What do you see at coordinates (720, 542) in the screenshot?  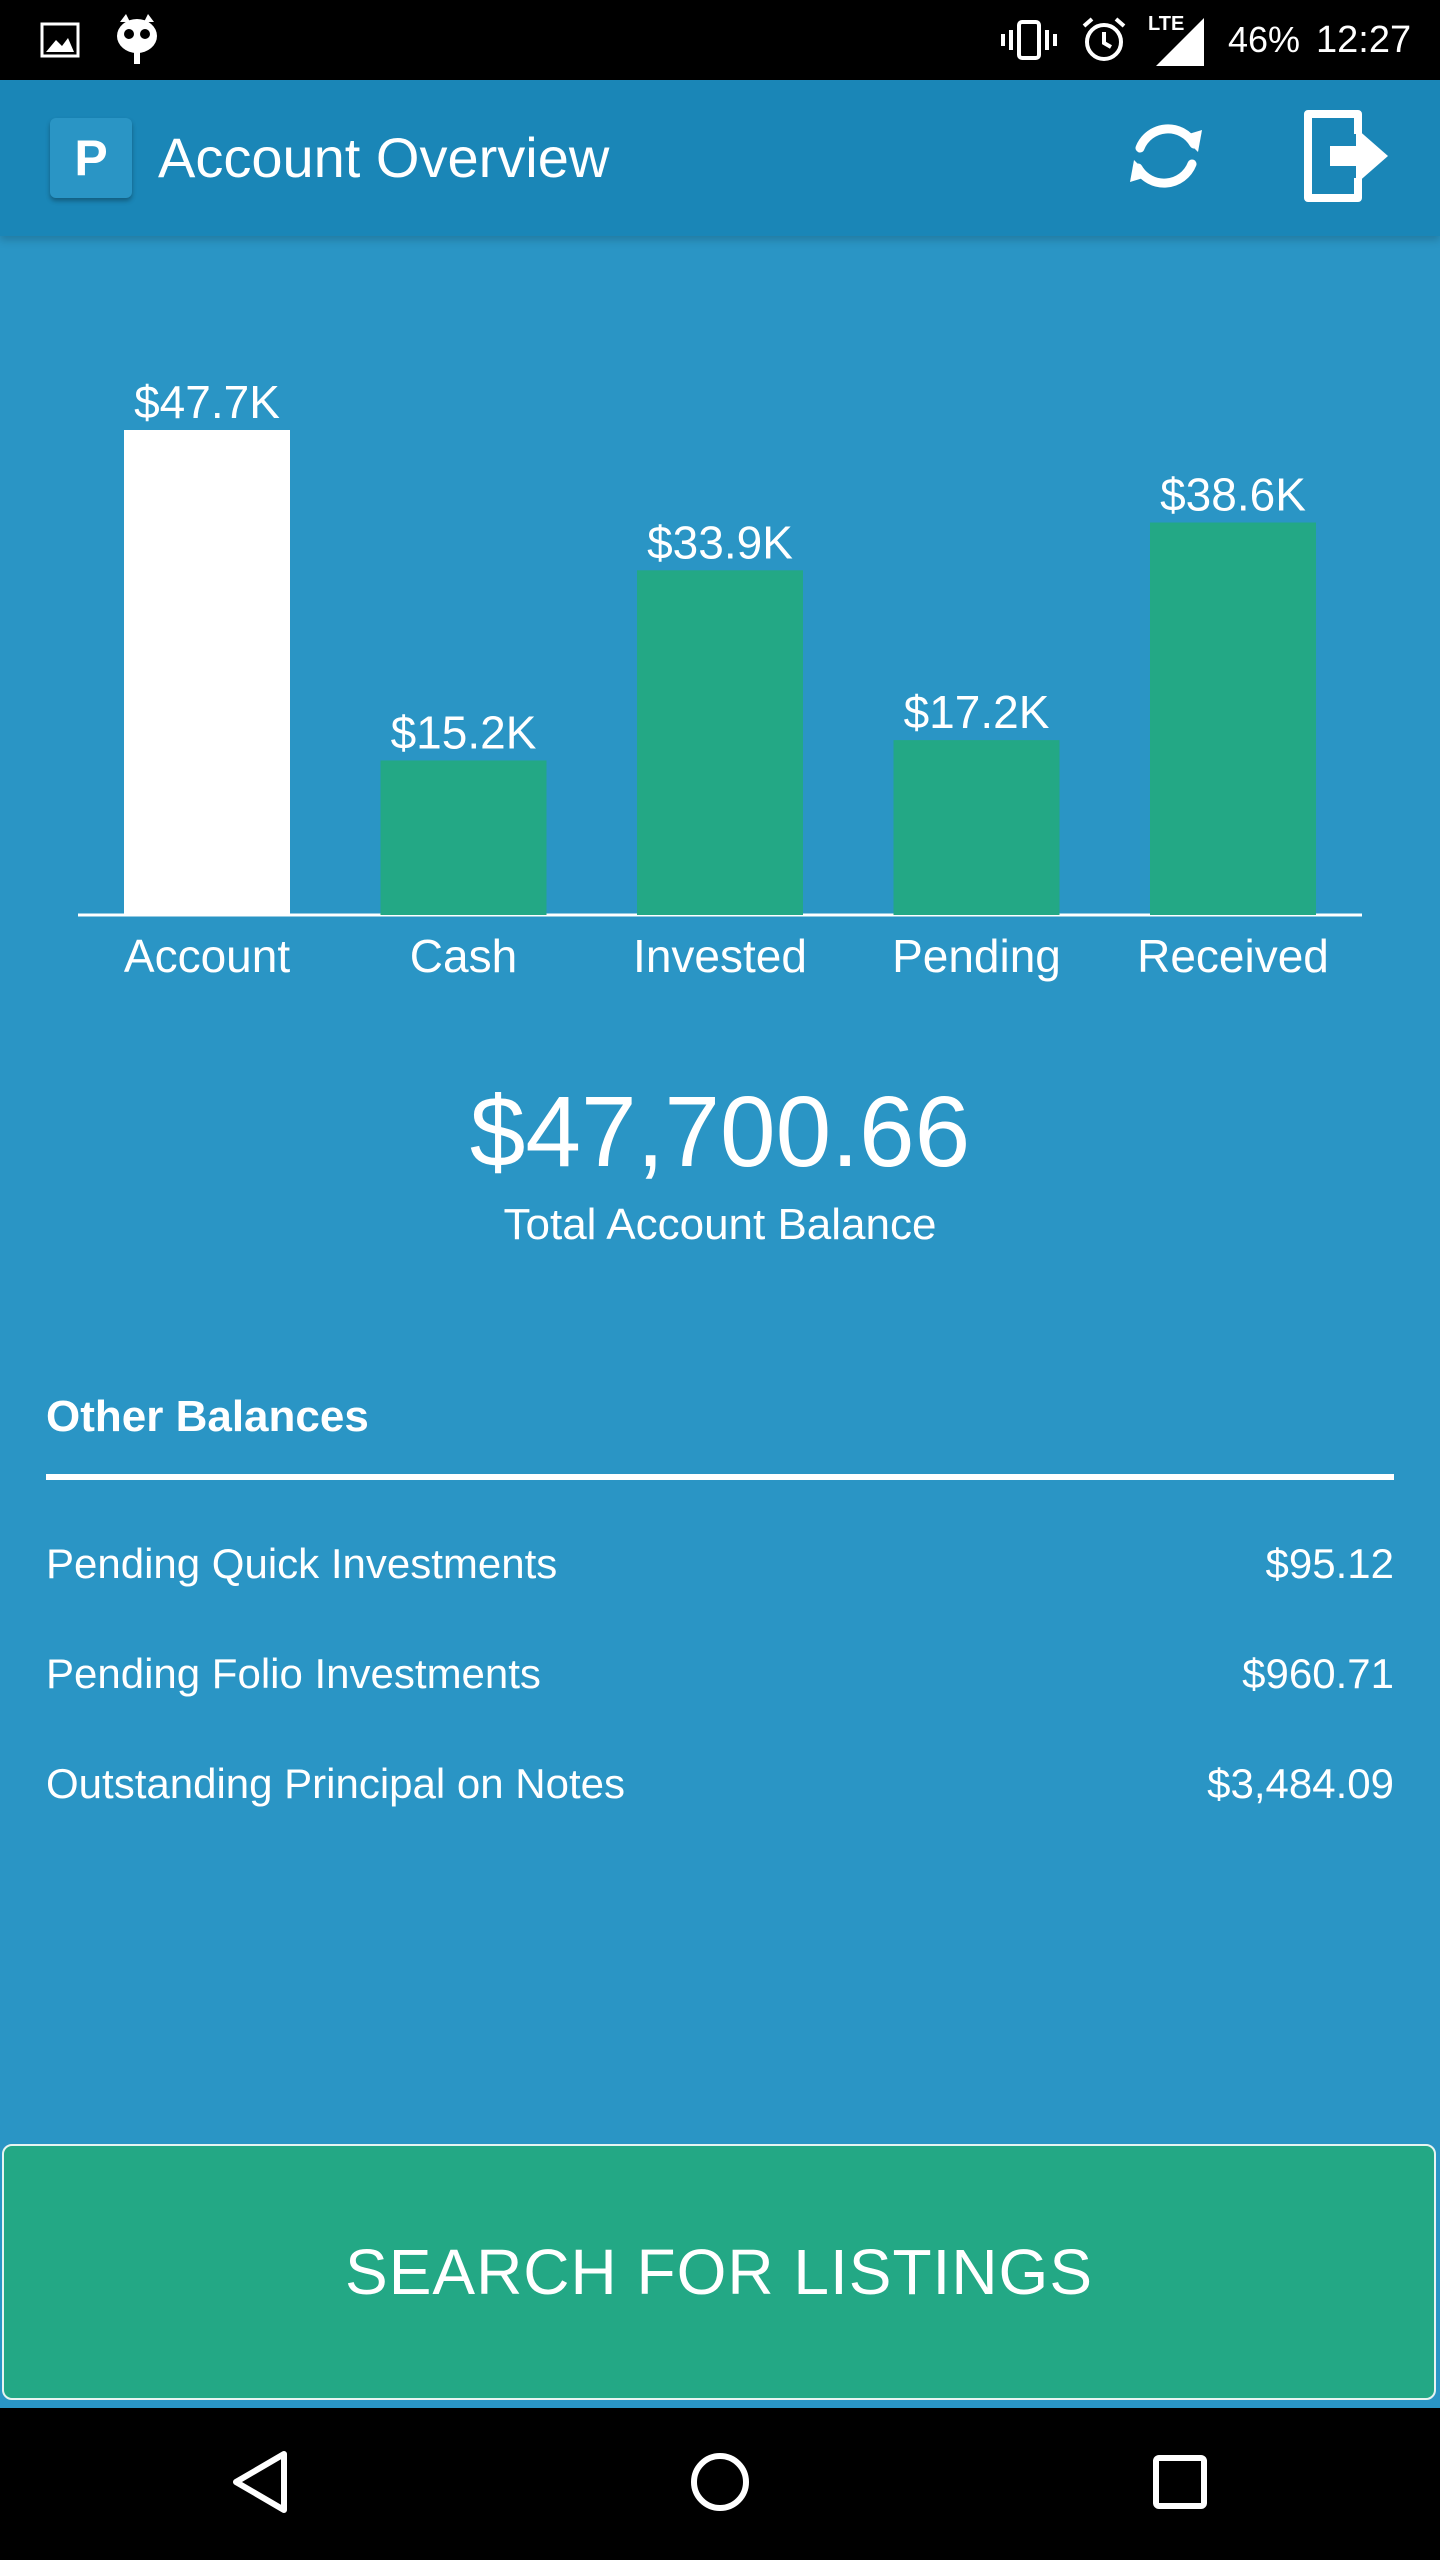 I see `chart-value-label: $33.9K` at bounding box center [720, 542].